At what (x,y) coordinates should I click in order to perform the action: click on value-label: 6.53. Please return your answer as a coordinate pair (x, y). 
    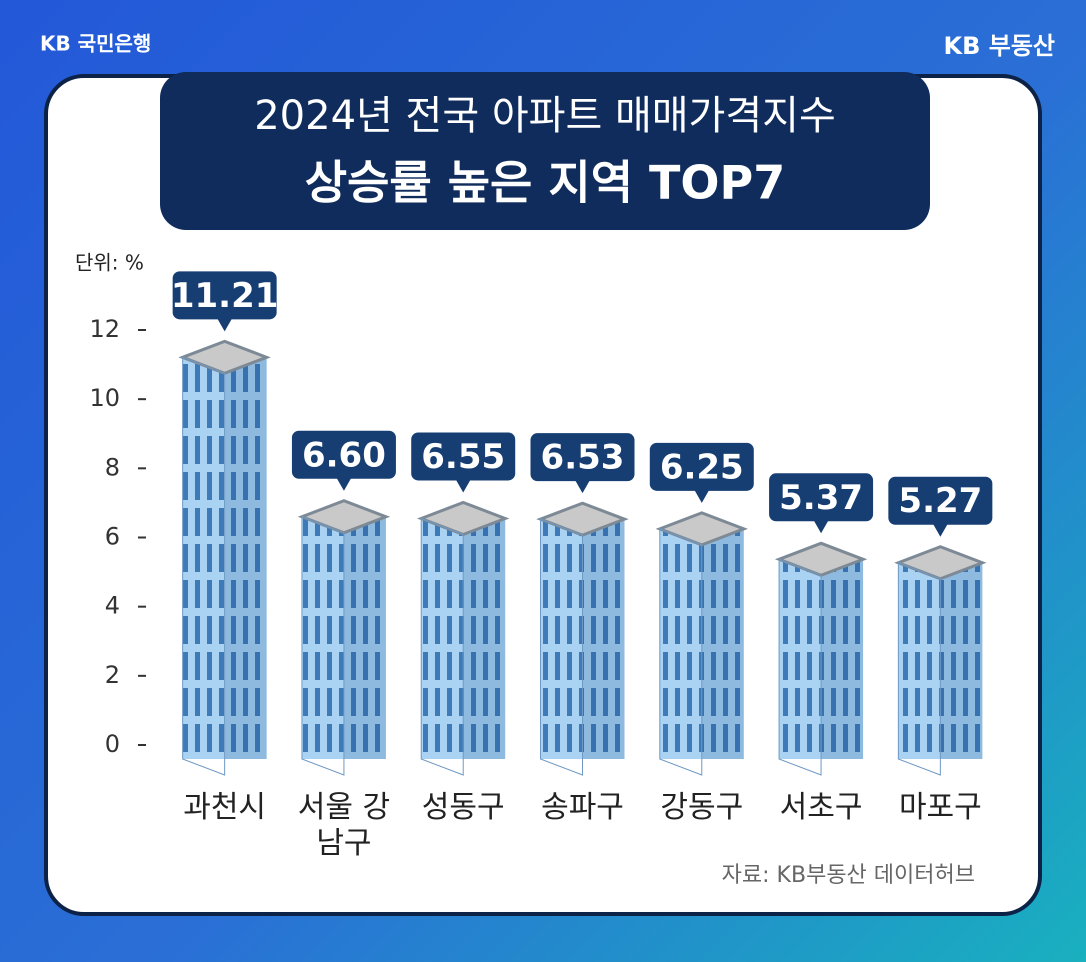
    Looking at the image, I should click on (583, 458).